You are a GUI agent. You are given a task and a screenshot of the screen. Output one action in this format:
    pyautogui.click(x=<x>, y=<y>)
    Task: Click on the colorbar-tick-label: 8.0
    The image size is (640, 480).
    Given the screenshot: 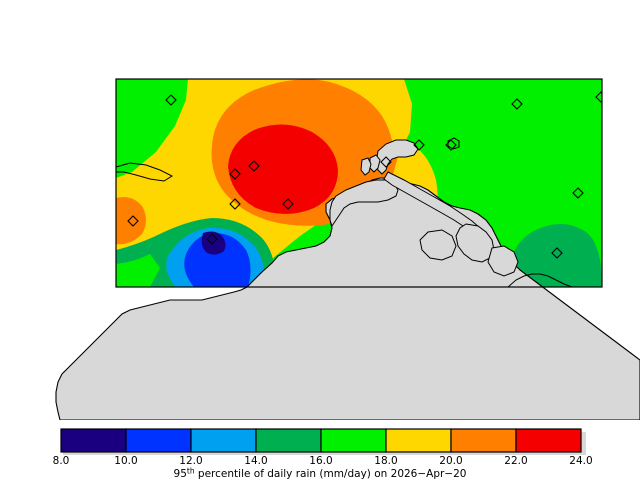 What is the action you would take?
    pyautogui.click(x=61, y=461)
    